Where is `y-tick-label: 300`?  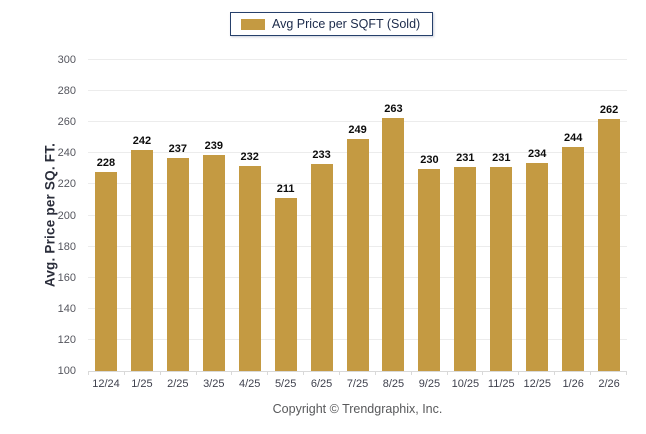 y-tick-label: 300 is located at coordinates (66, 60).